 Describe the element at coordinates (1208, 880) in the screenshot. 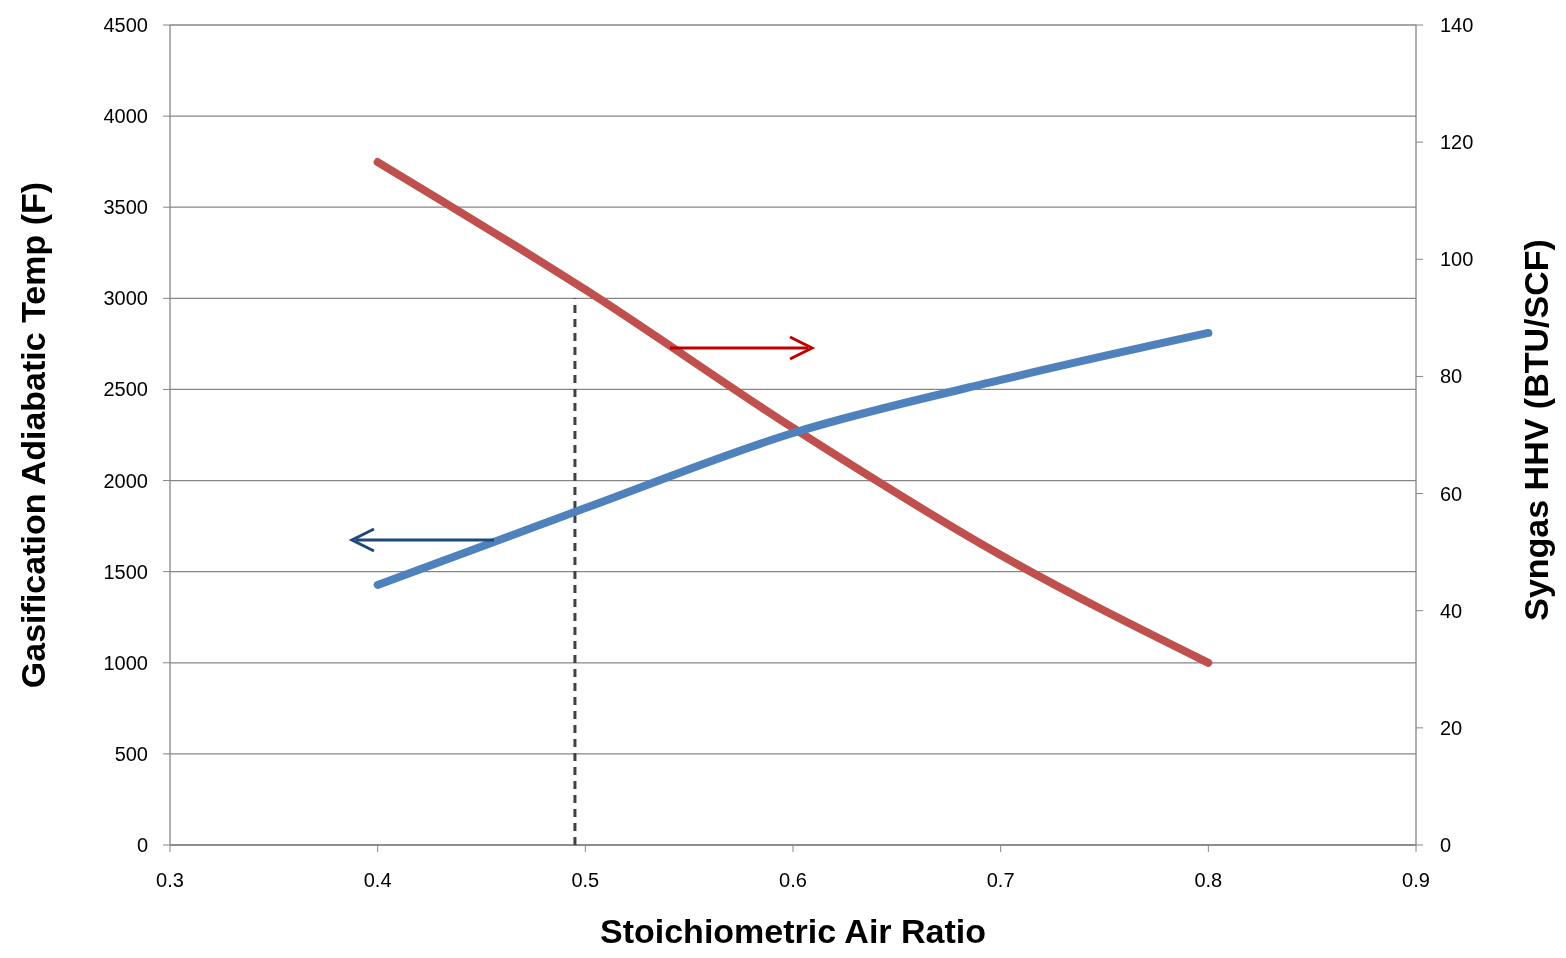

I see `x-tick-label: 0.8` at that location.